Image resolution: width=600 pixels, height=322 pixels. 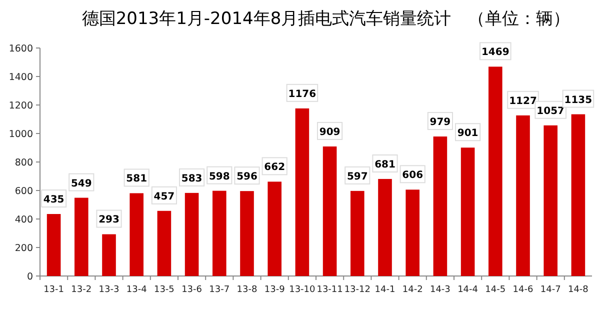 What do you see at coordinates (23, 220) in the screenshot?
I see `y-tick-label: 400` at bounding box center [23, 220].